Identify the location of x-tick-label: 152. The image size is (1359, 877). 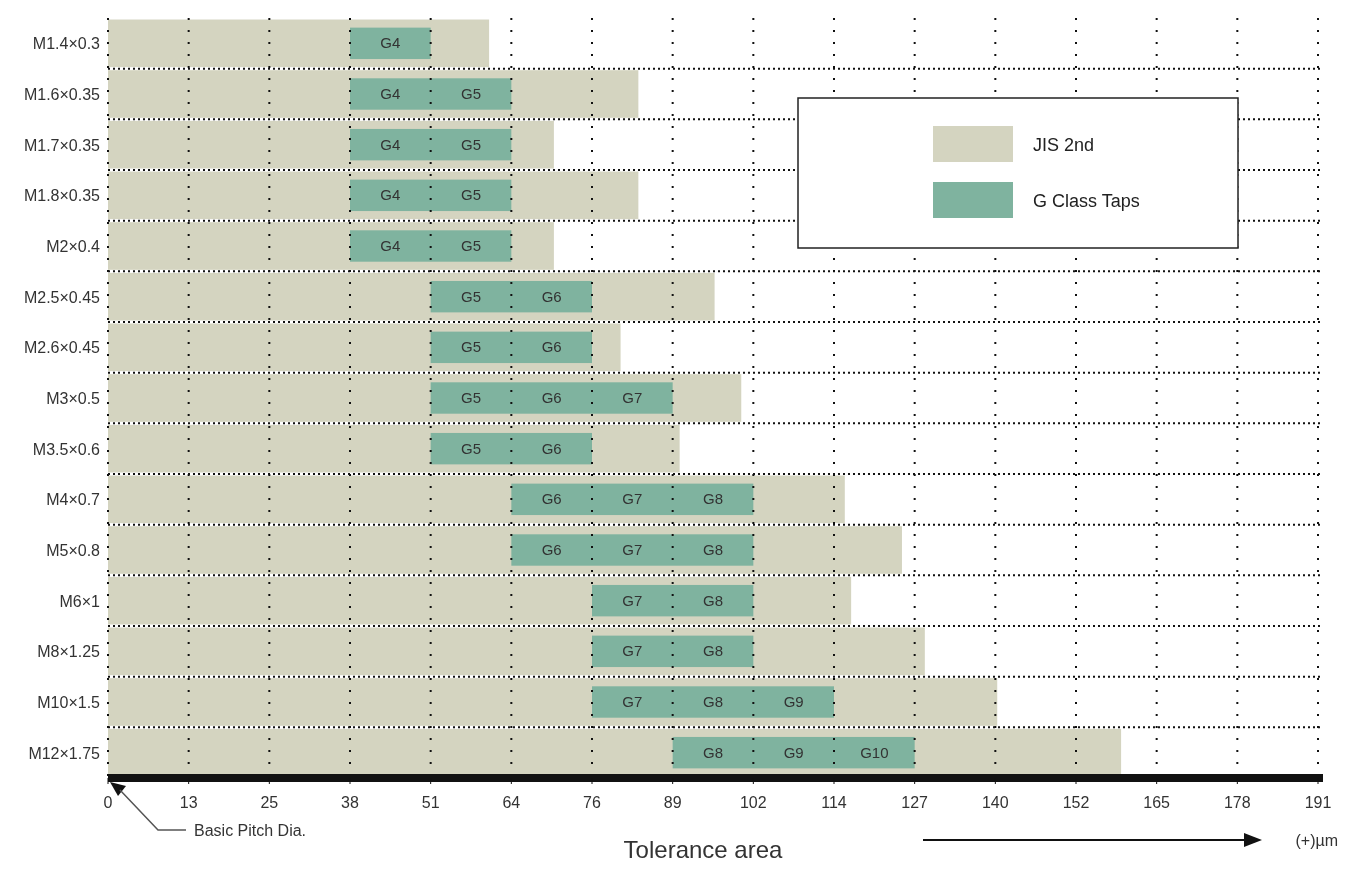
(1076, 802).